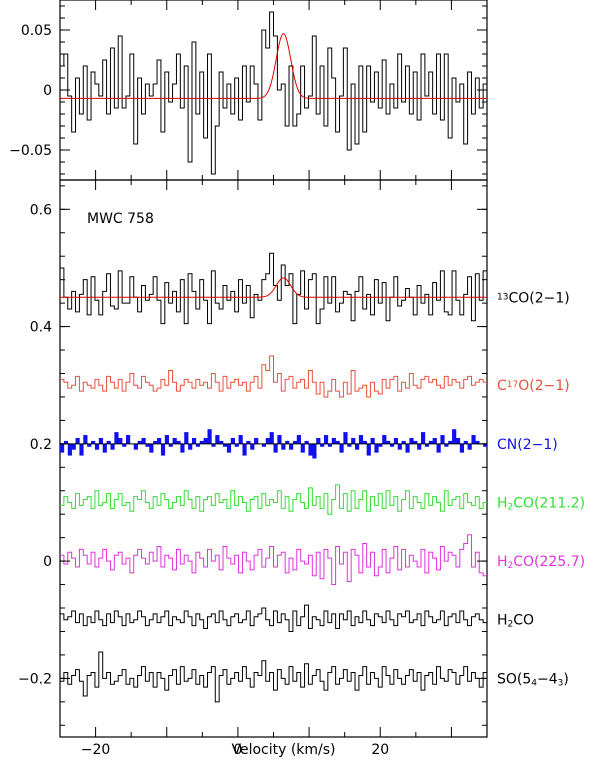  What do you see at coordinates (533, 298) in the screenshot?
I see `series-label: 13CO(2−1)` at bounding box center [533, 298].